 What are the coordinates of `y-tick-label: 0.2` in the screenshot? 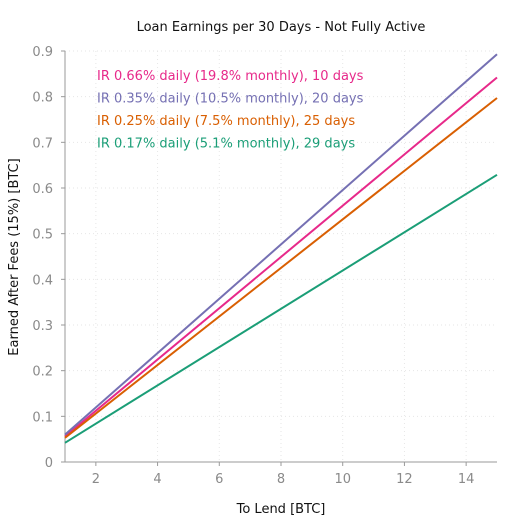 It's located at (42, 372).